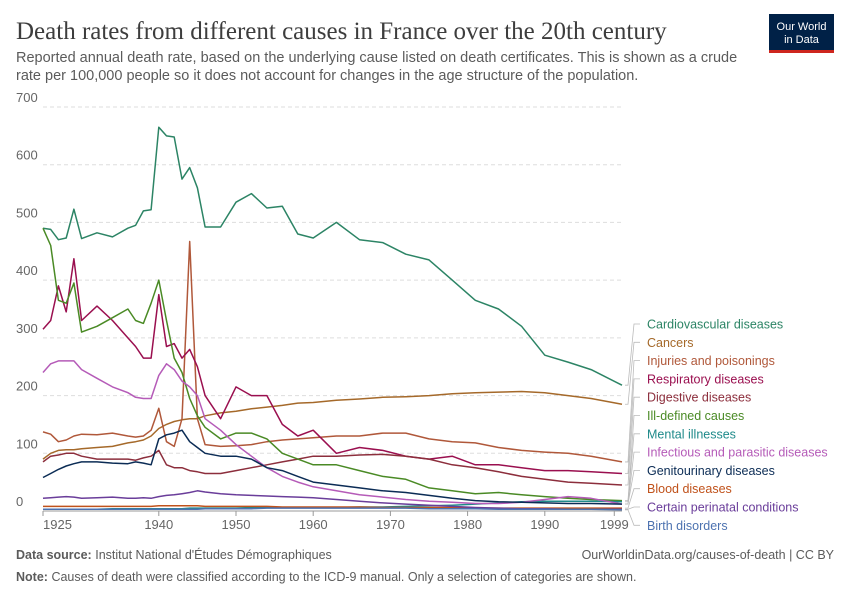 The height and width of the screenshot is (605, 850). What do you see at coordinates (737, 453) in the screenshot?
I see `legend-label: Infectious and parasitic diseases` at bounding box center [737, 453].